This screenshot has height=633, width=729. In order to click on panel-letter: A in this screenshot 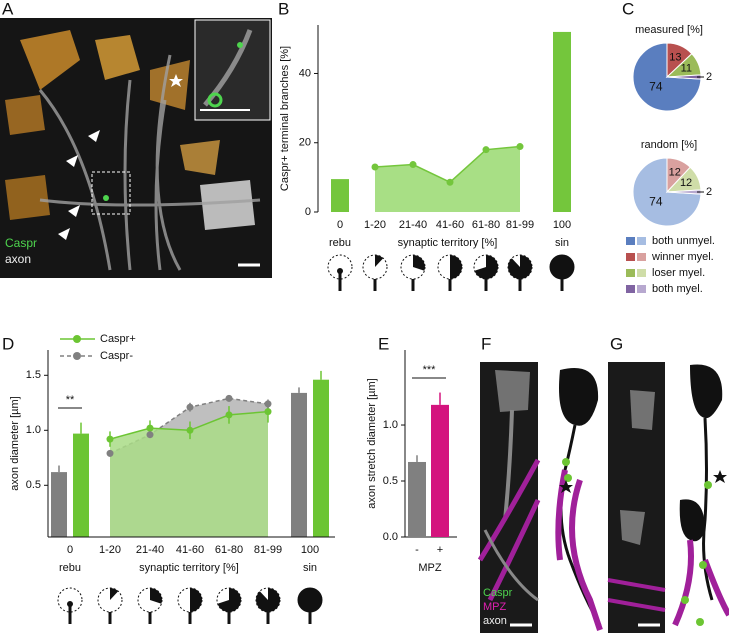, I will do `click(8, 9)`.